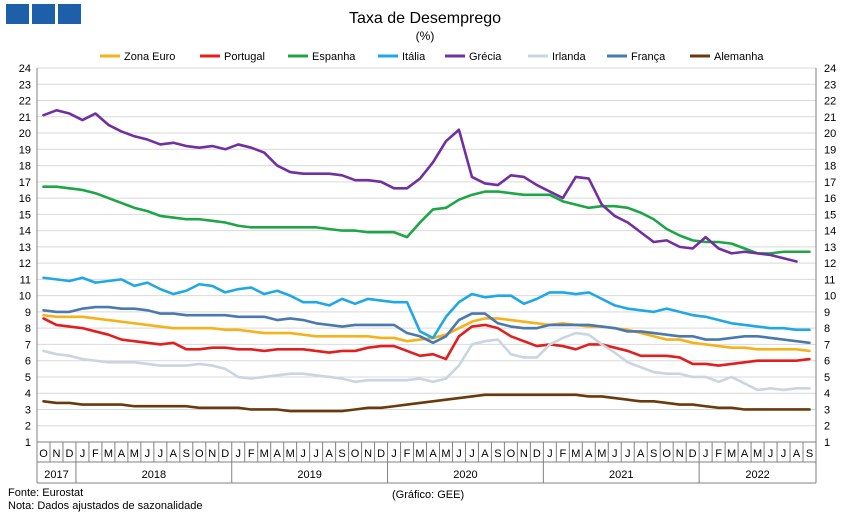 This screenshot has height=519, width=851. What do you see at coordinates (830, 118) in the screenshot?
I see `y-tick-label-right: 21` at bounding box center [830, 118].